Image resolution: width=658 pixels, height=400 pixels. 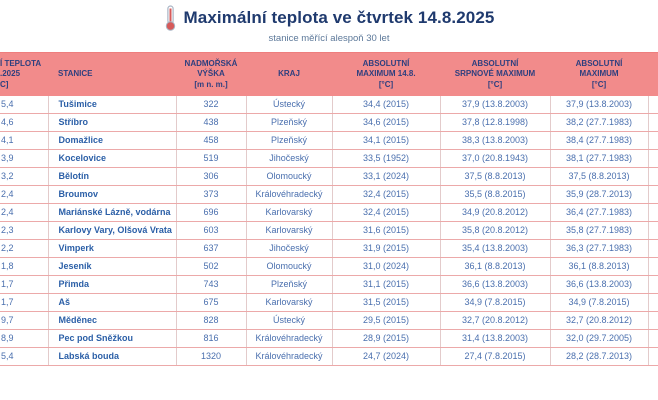 I want to click on abs-max-14-8-cell: 24,7 (2024), so click(x=386, y=356).